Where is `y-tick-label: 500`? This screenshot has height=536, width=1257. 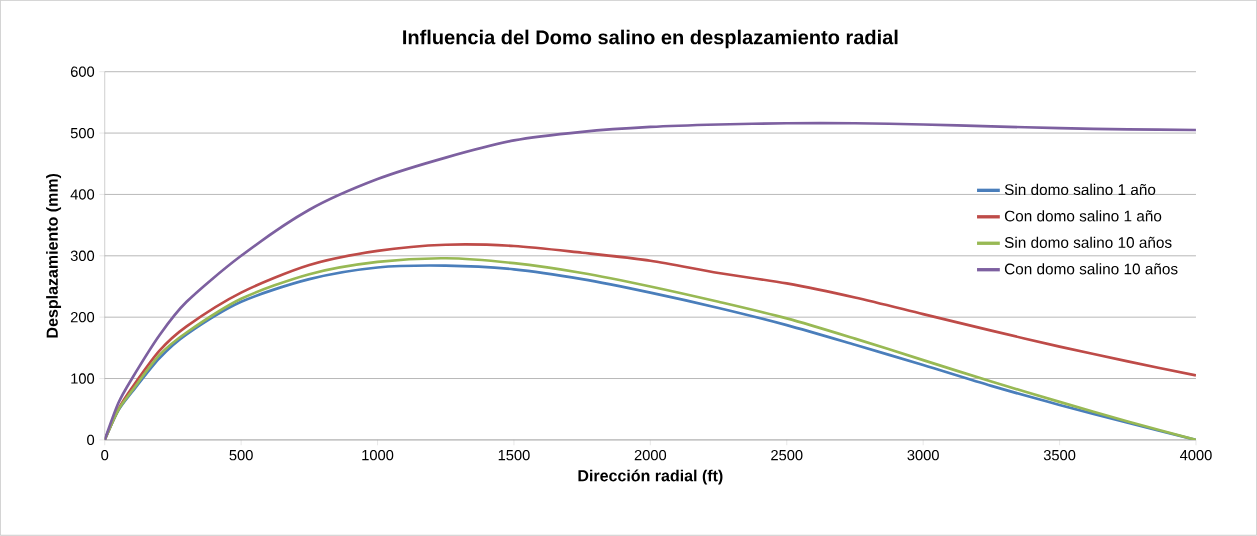
y-tick-label: 500 is located at coordinates (82, 133).